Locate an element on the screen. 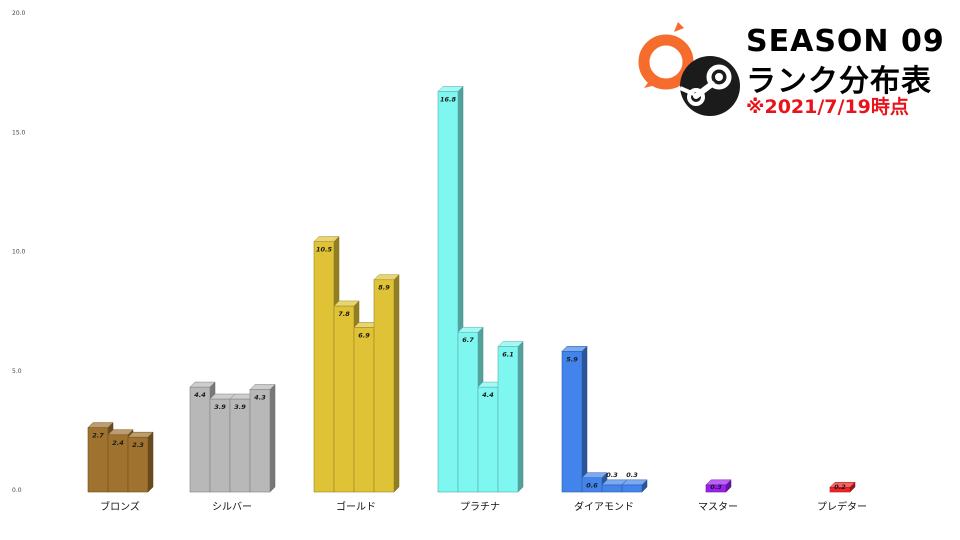 The width and height of the screenshot is (960, 540). category-label: シルバー is located at coordinates (232, 507).